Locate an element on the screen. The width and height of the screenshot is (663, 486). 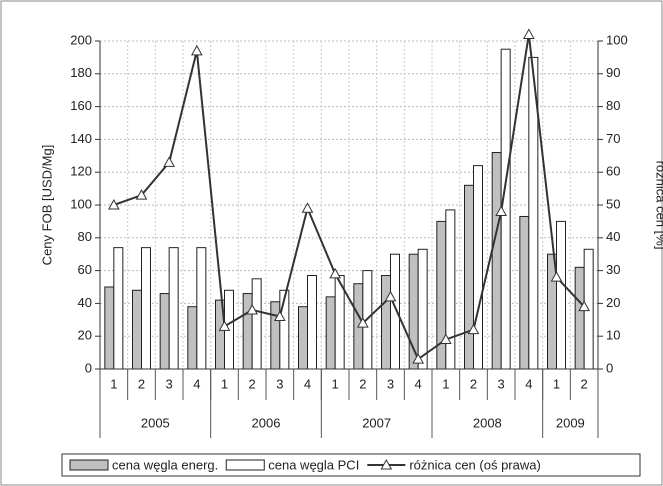
y-tick-label: 100 is located at coordinates (81, 203).